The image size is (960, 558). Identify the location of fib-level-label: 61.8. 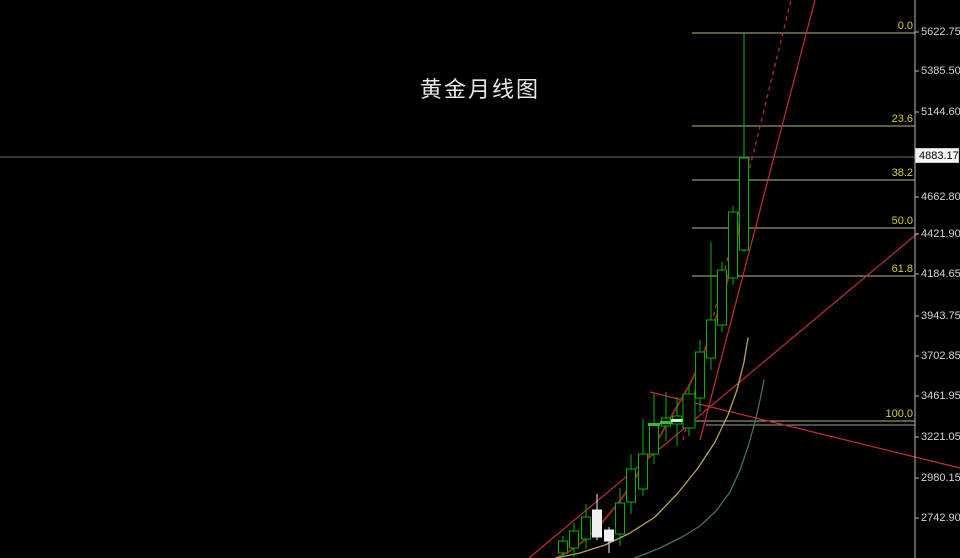
(902, 269).